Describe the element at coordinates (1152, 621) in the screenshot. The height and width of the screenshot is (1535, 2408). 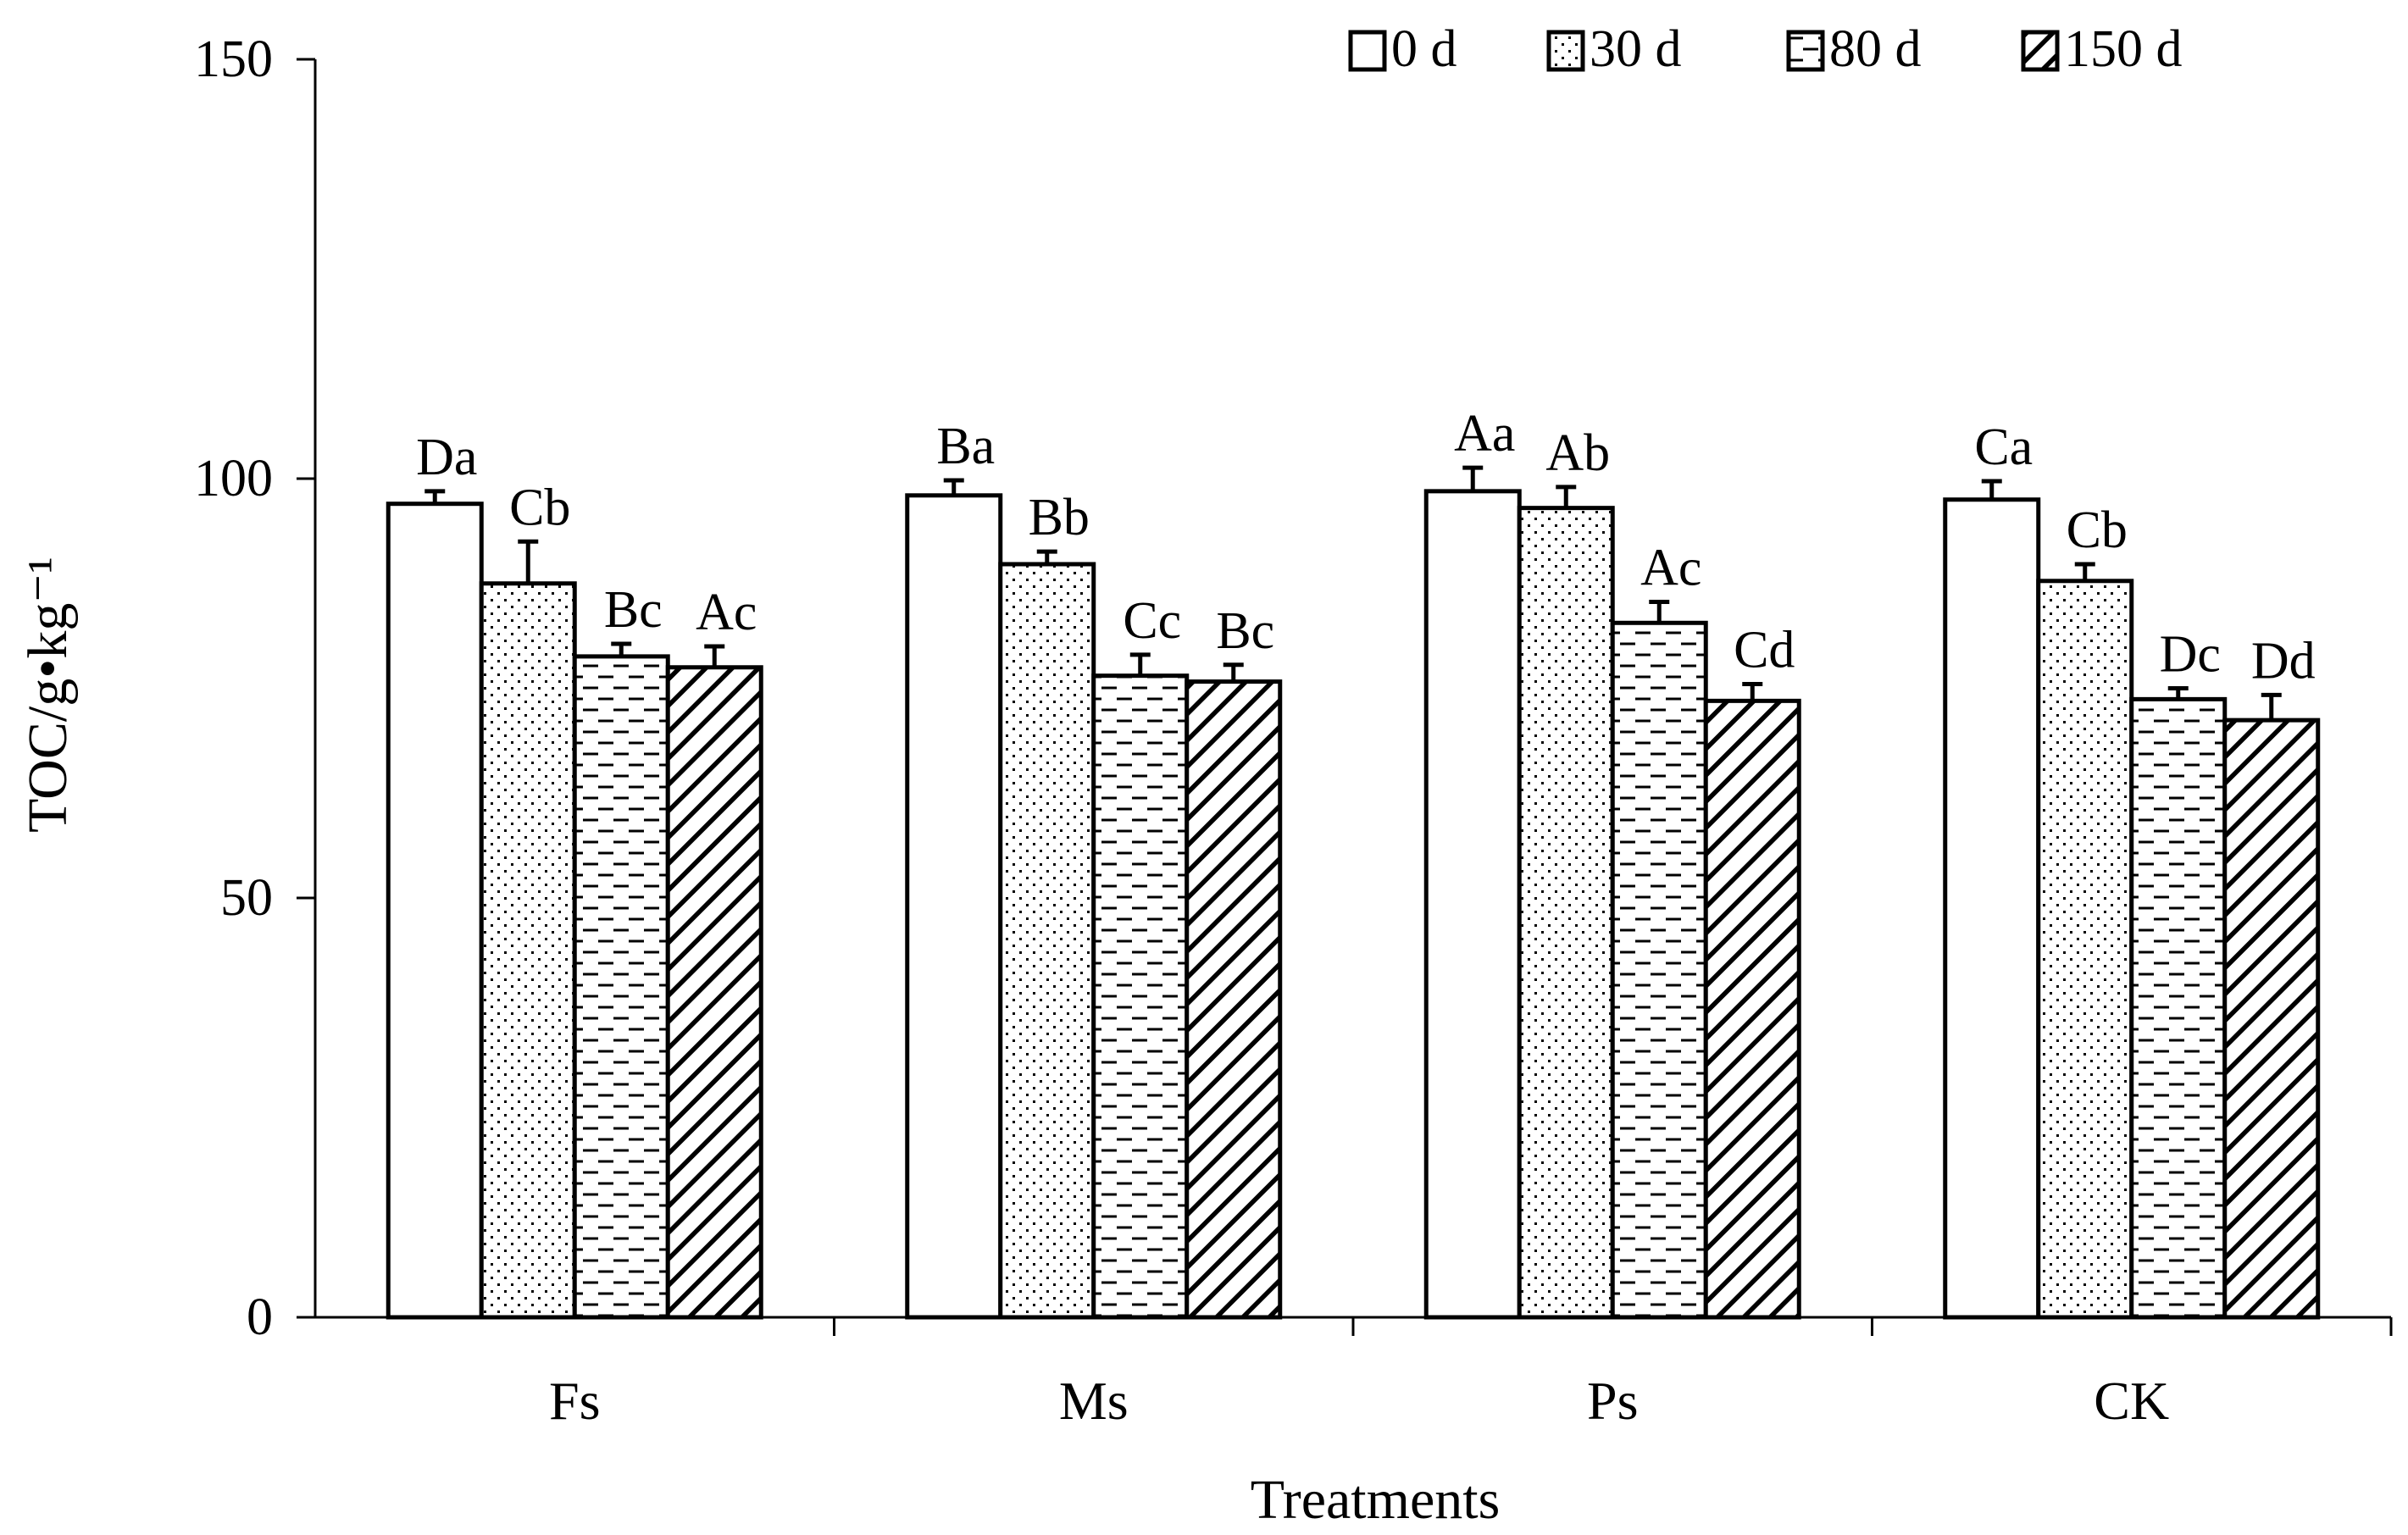
I see `data-label: Cc` at that location.